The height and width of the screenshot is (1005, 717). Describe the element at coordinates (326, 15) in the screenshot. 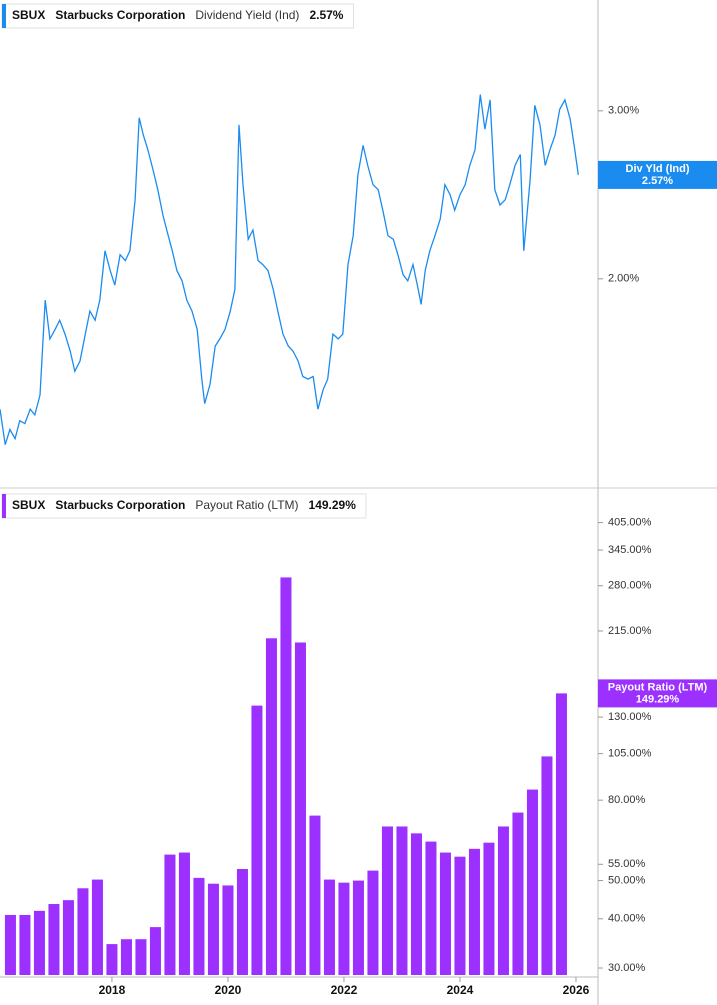

I see `legend-value: 2.57%` at that location.